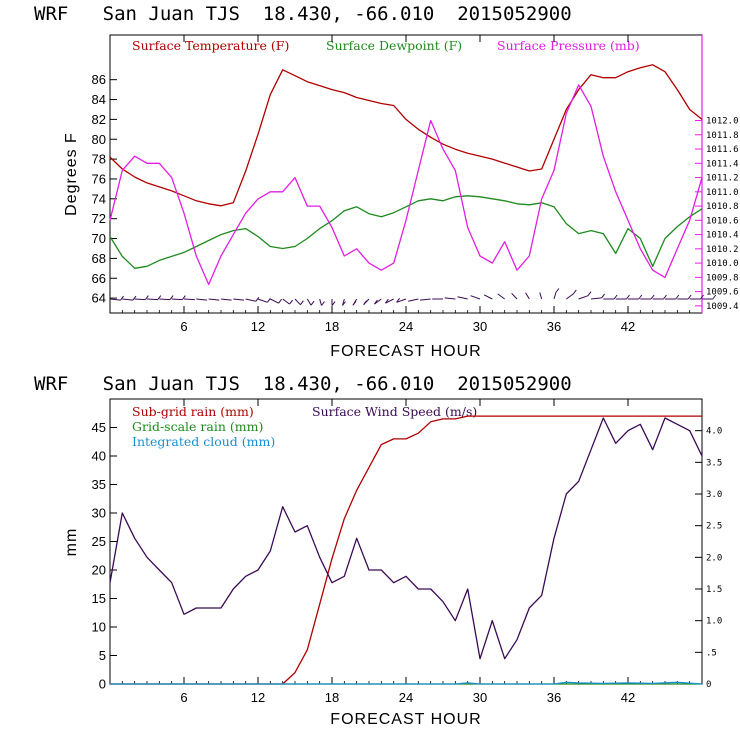 The image size is (740, 740). Describe the element at coordinates (714, 622) in the screenshot. I see `y2-tick-label: 1.0` at that location.